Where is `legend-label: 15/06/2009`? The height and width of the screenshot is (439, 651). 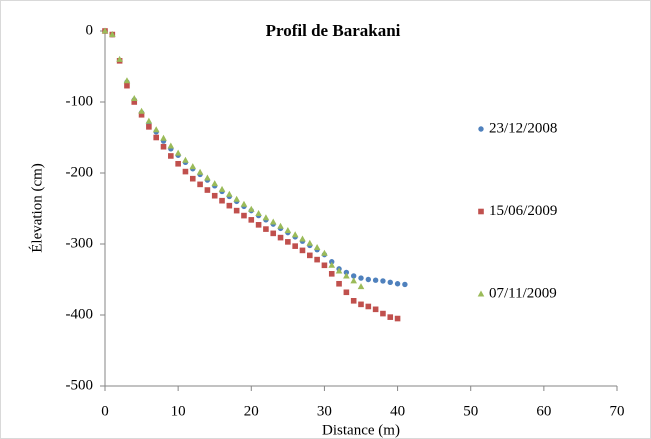 legend-label: 15/06/2009 is located at coordinates (523, 211).